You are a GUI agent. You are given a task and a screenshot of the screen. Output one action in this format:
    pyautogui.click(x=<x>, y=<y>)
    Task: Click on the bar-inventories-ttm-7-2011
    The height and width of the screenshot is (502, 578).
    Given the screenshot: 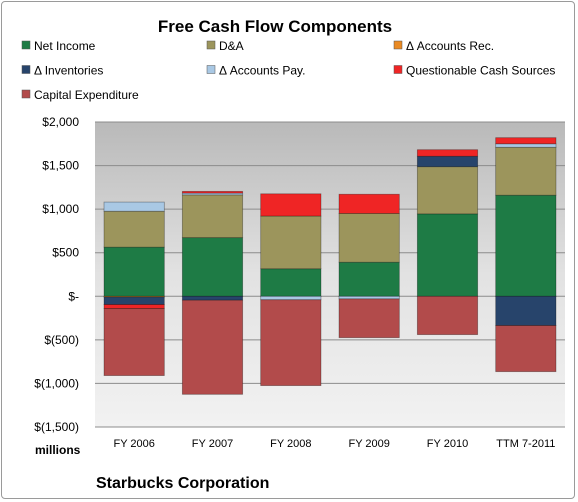 What is the action you would take?
    pyautogui.click(x=526, y=310)
    